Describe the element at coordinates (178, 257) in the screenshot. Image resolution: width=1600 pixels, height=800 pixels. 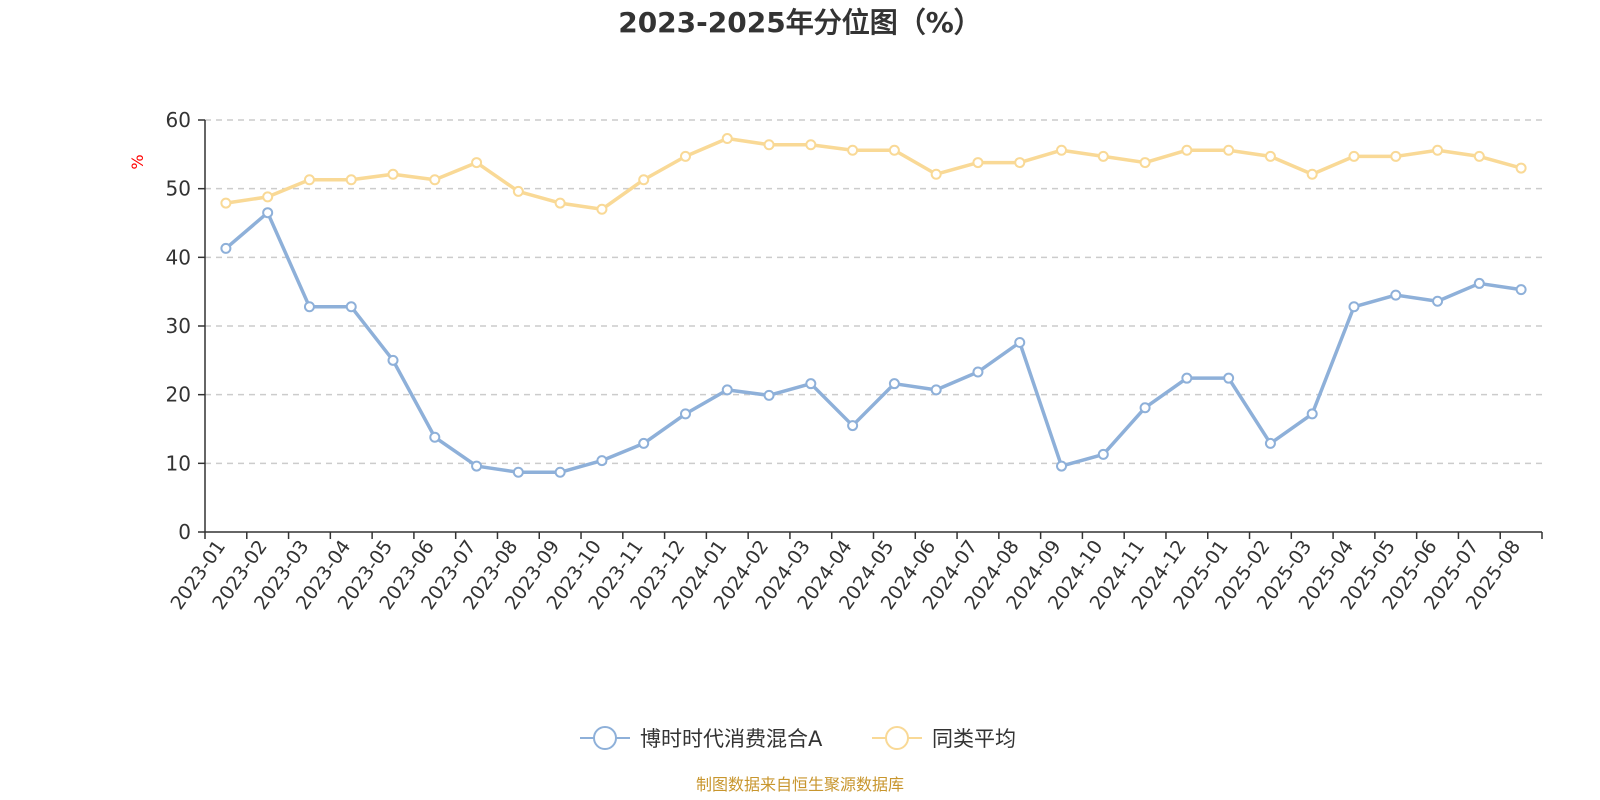
I see `y-tick-label: 40` at that location.